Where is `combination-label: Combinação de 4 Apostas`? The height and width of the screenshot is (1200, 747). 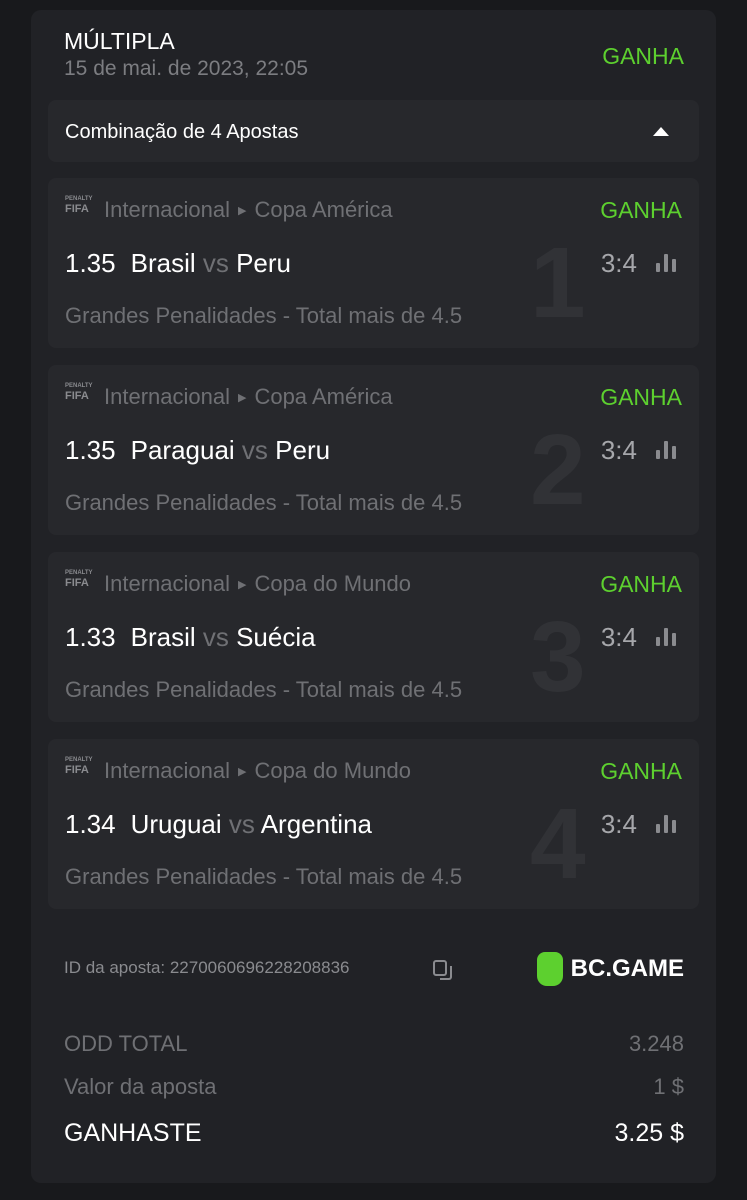 combination-label: Combinação de 4 Apostas is located at coordinates (182, 132).